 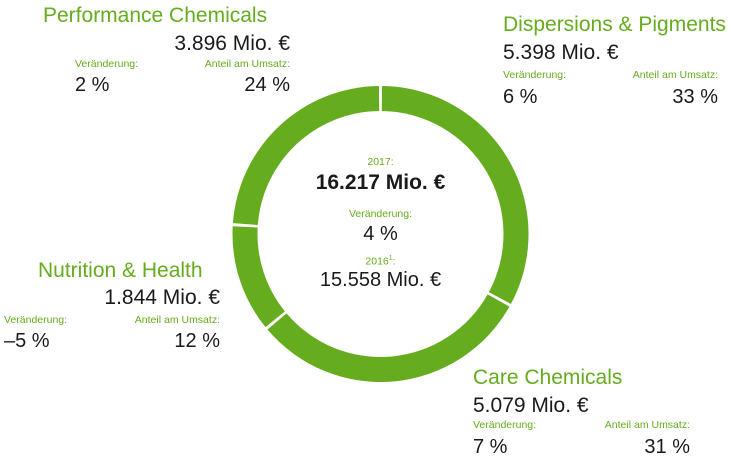 What do you see at coordinates (390, 258) in the screenshot?
I see `previous-year-footnote: 1` at bounding box center [390, 258].